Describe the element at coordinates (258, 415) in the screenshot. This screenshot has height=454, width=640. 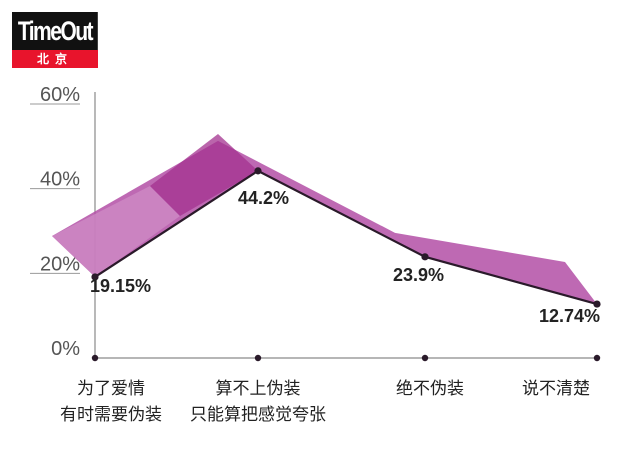
I see `x-category-label: 只能算把感觉夸张` at that location.